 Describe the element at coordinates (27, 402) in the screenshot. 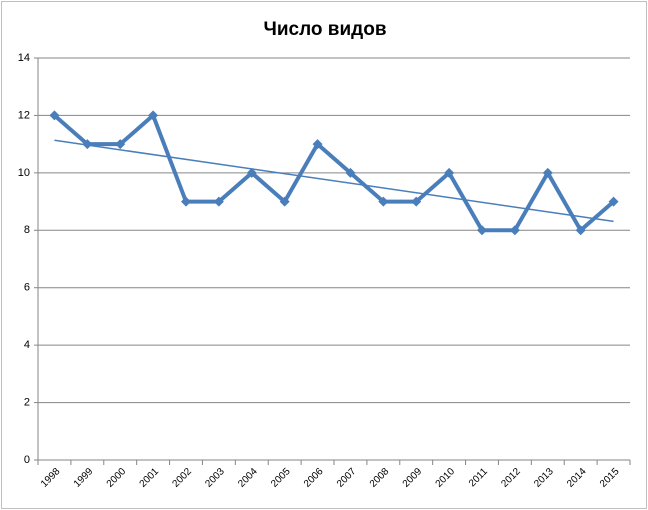

I see `y-tick-label: 2` at that location.